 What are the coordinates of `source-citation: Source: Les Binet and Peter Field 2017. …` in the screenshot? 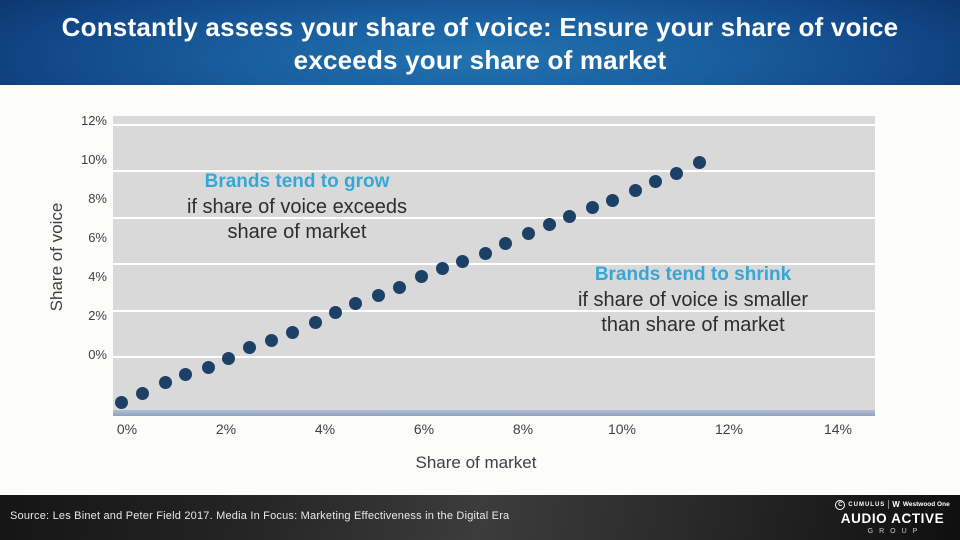 It's located at (260, 516).